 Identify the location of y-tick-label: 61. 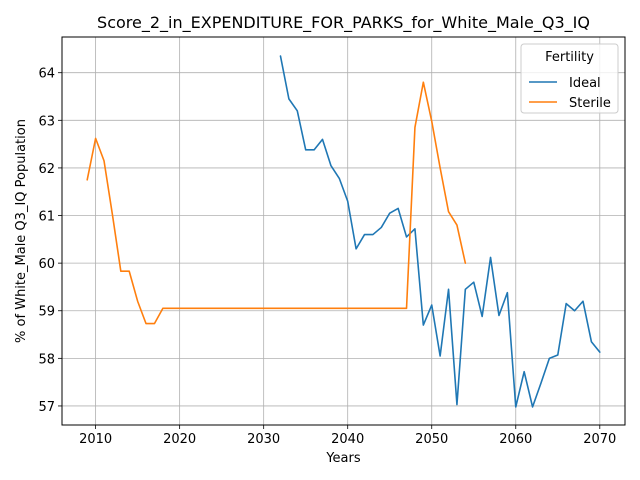
(46, 217).